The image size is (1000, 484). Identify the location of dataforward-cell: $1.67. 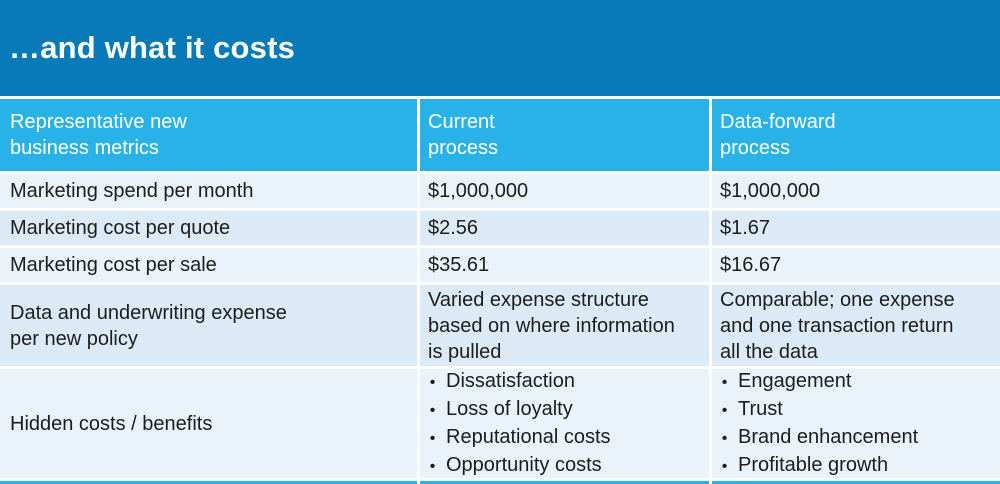
(856, 228).